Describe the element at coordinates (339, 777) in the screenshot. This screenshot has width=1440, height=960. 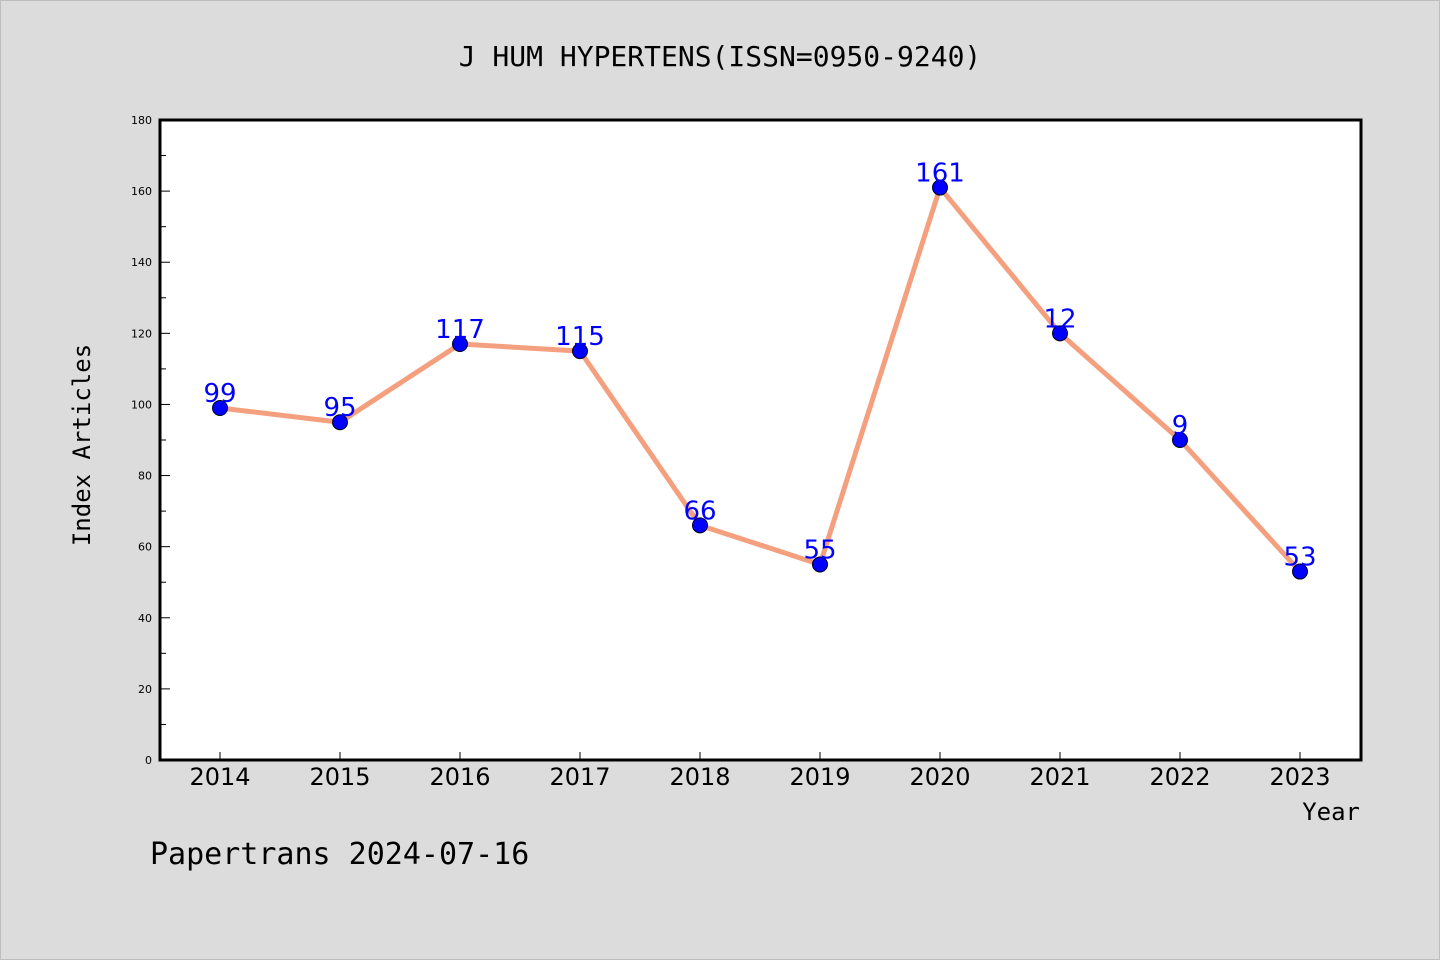
I see `x-tick-label: 2015` at that location.